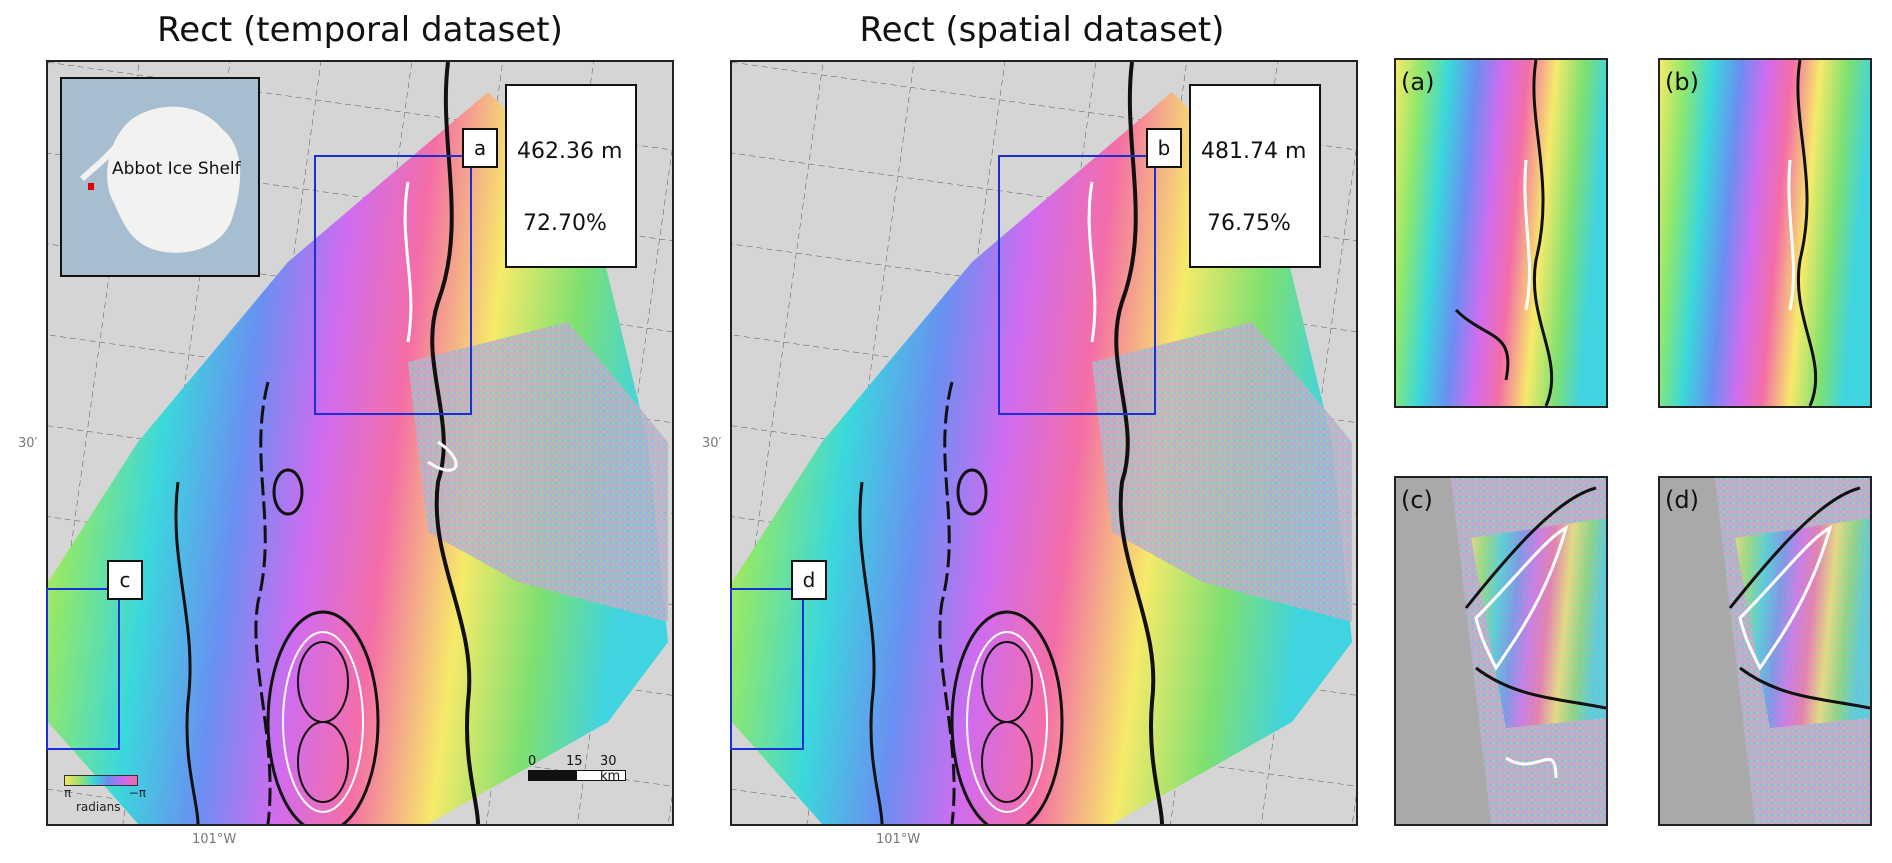 Image resolution: width=1892 pixels, height=863 pixels. Describe the element at coordinates (98, 807) in the screenshot. I see `colorbar-unit-label: radians` at that location.